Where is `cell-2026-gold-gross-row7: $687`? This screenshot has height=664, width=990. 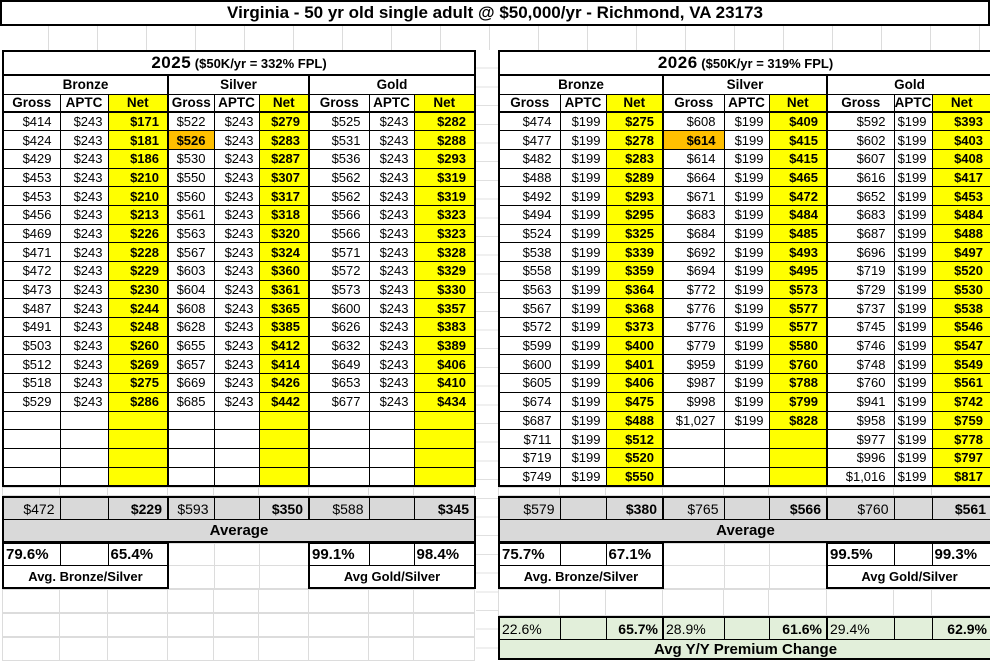
cell-2026-gold-gross-row7: $687 is located at coordinates (860, 233).